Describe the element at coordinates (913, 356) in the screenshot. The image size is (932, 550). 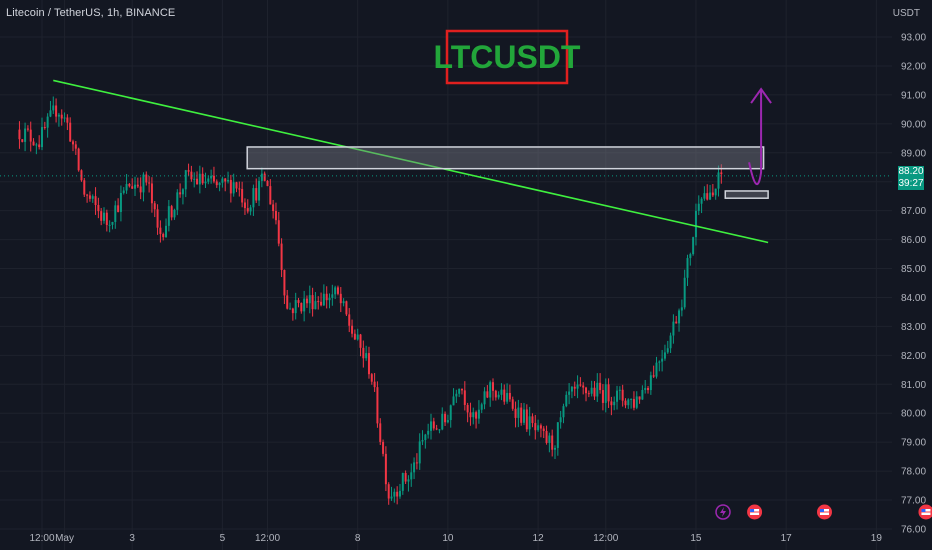
I see `y-tick-label: 82.00` at that location.